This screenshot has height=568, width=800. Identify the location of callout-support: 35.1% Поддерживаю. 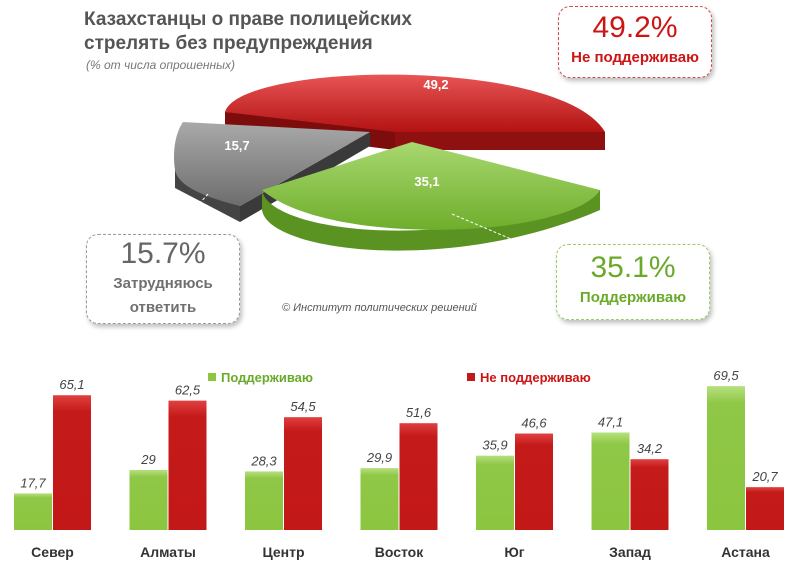
(633, 282).